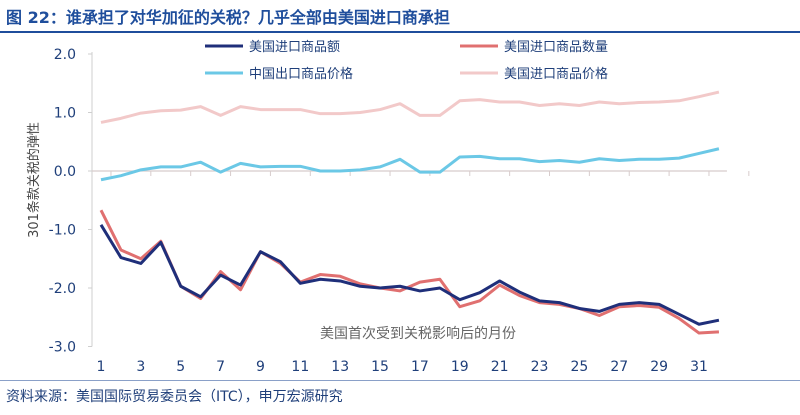 The width and height of the screenshot is (800, 415). Describe the element at coordinates (260, 367) in the screenshot. I see `x-tick-label: 9` at that location.